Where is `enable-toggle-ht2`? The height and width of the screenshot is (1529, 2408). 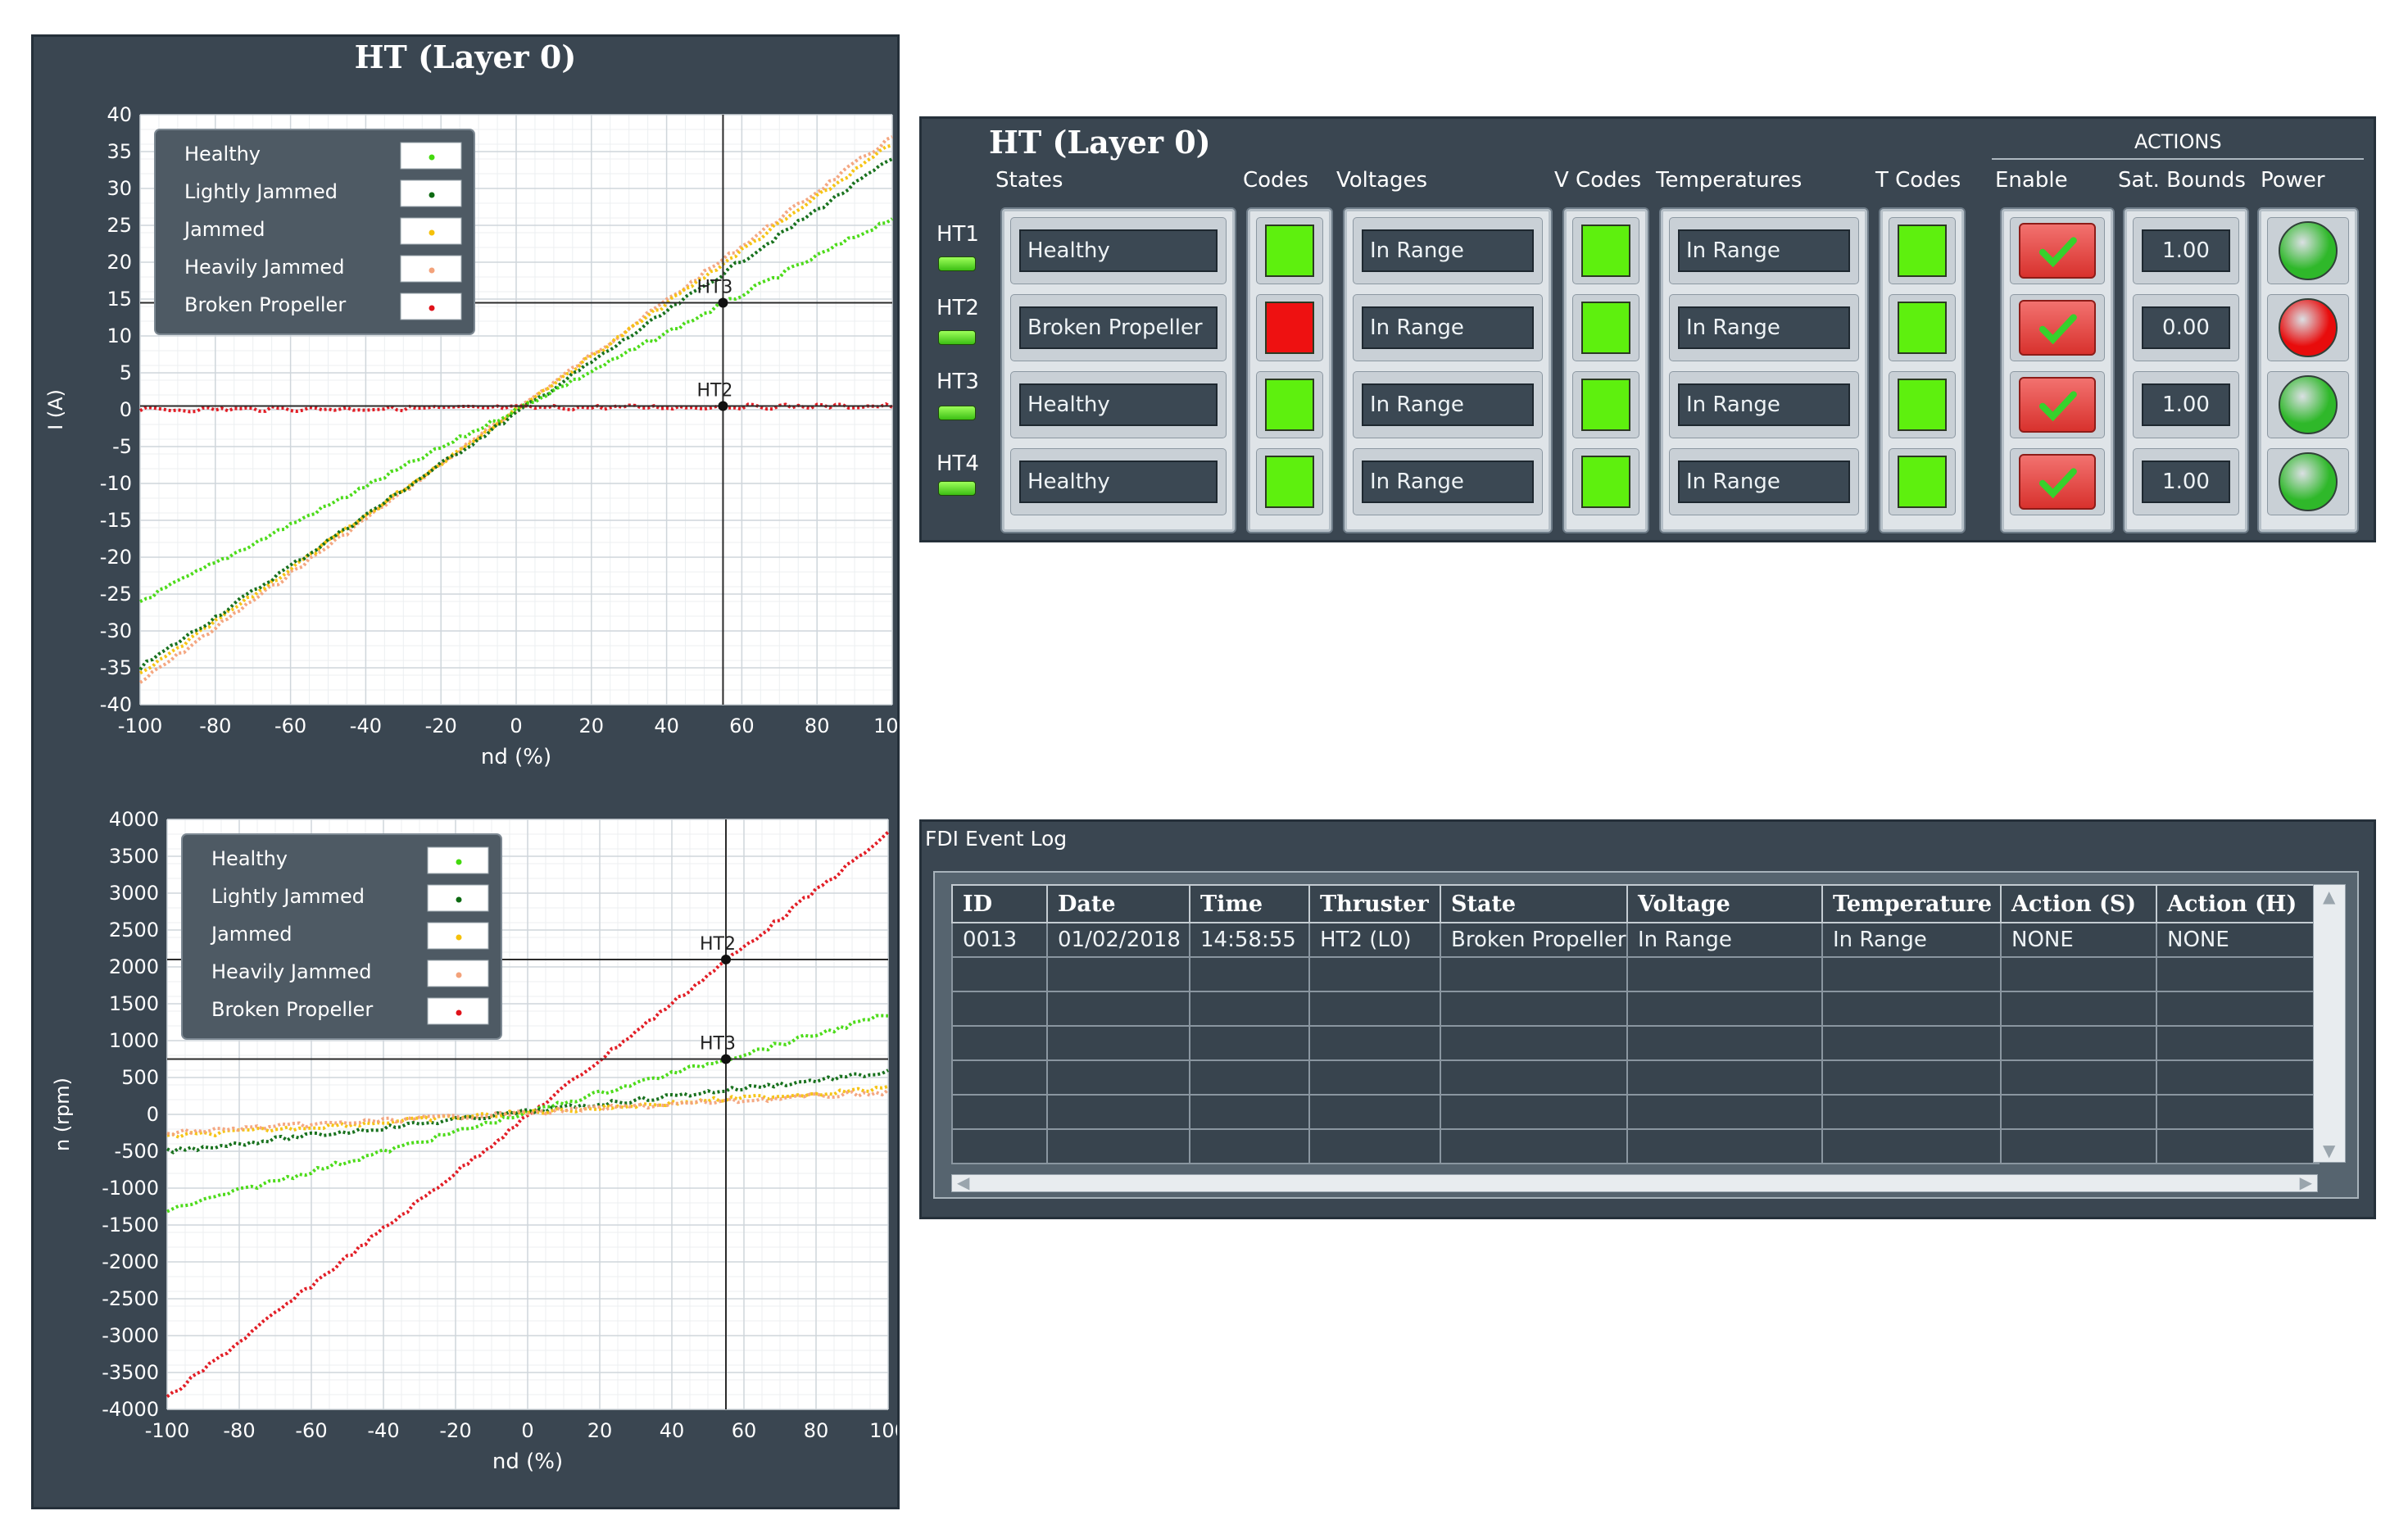
enable-toggle-ht2 is located at coordinates (2058, 328).